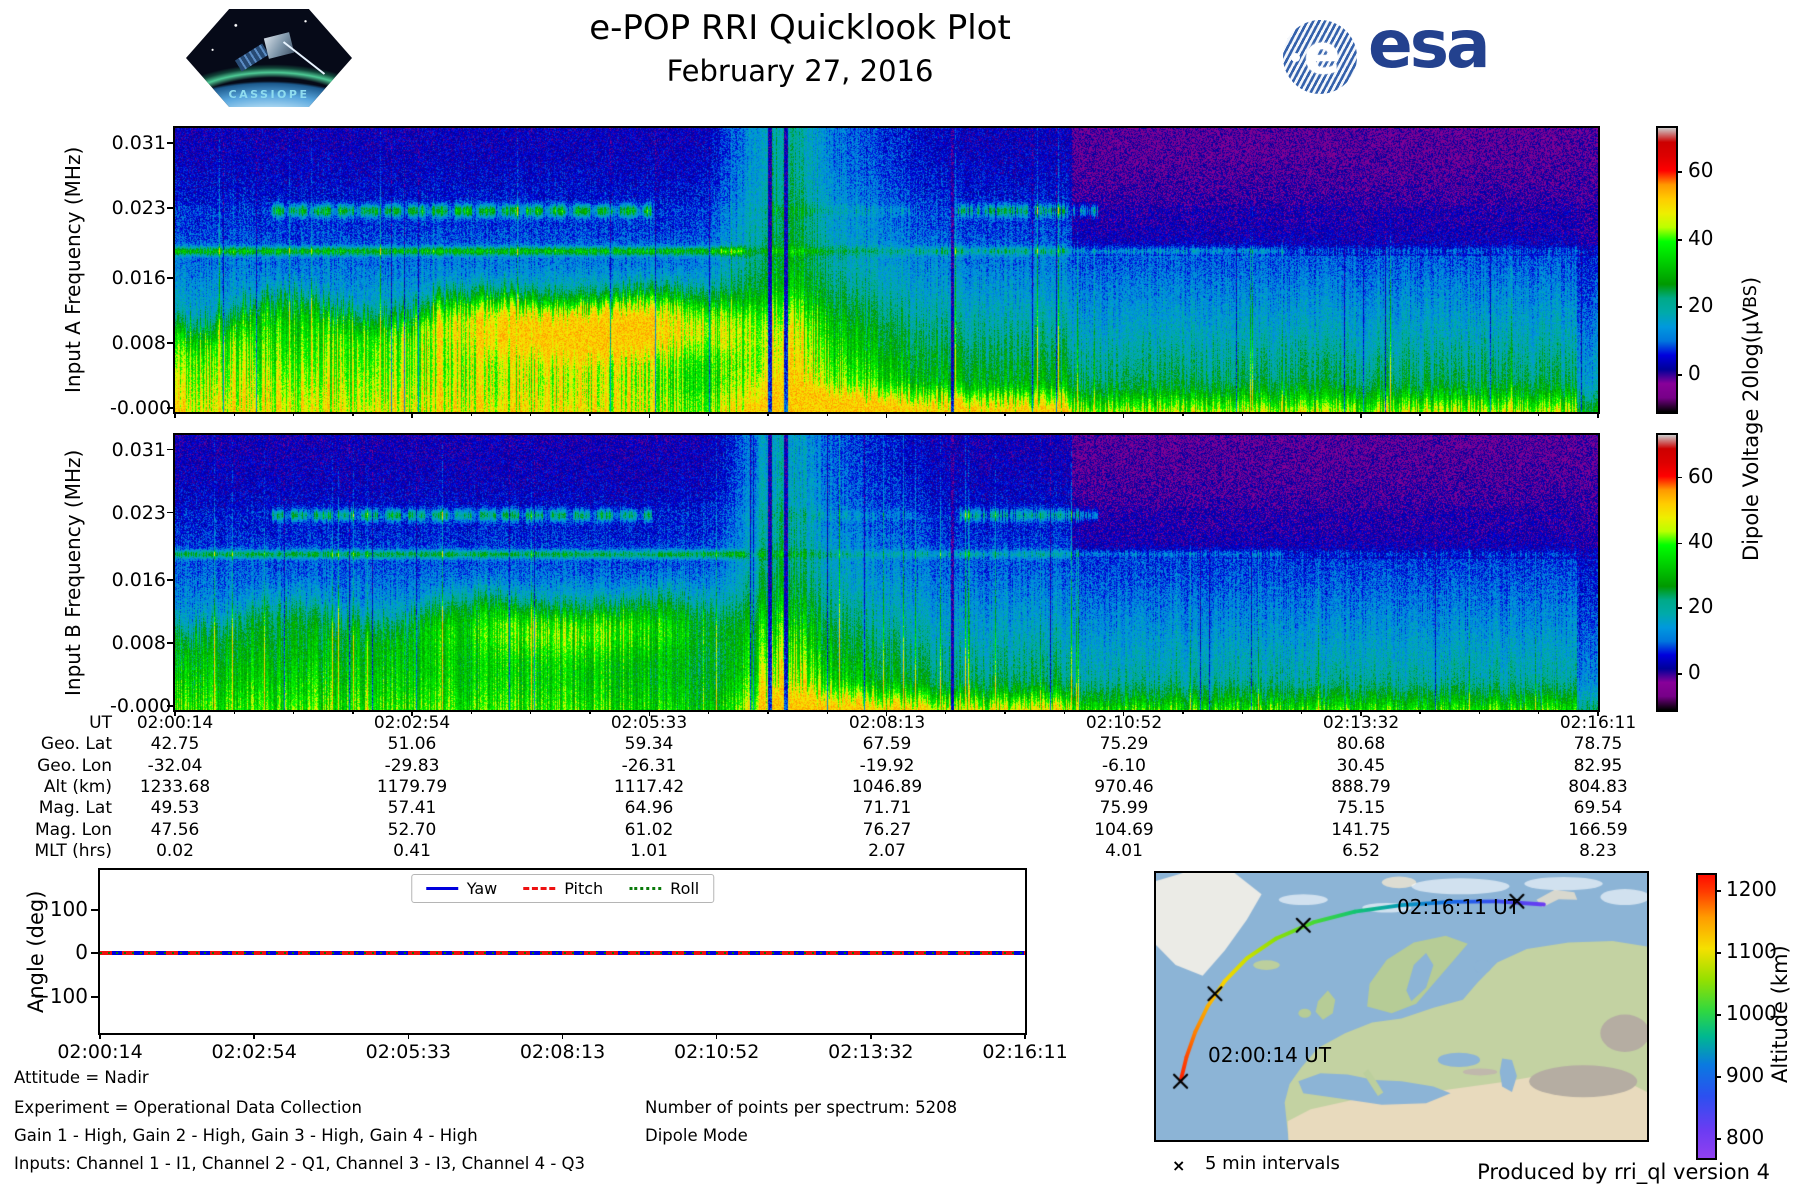 This screenshot has width=1800, height=1200. What do you see at coordinates (81, 1077) in the screenshot?
I see `attitude-note: Attitude = Nadir` at bounding box center [81, 1077].